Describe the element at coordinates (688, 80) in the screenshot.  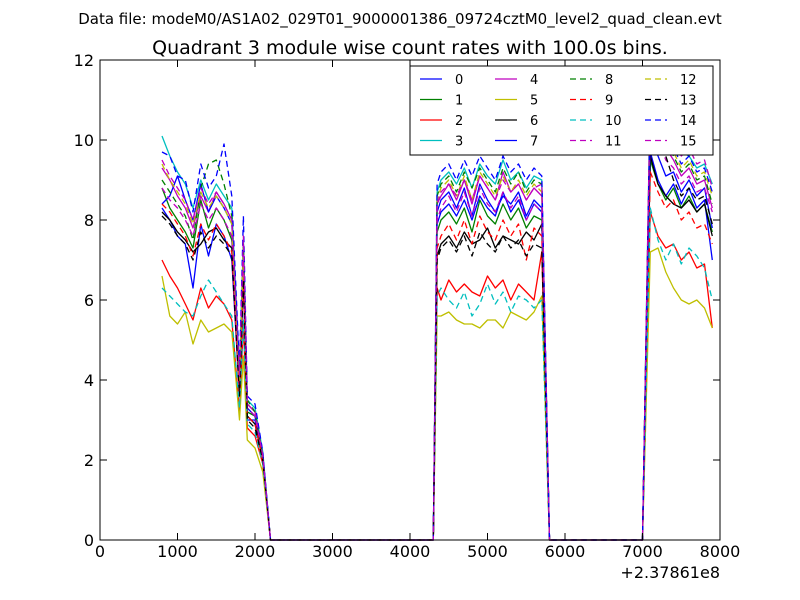
I see `legend-label: 12` at that location.